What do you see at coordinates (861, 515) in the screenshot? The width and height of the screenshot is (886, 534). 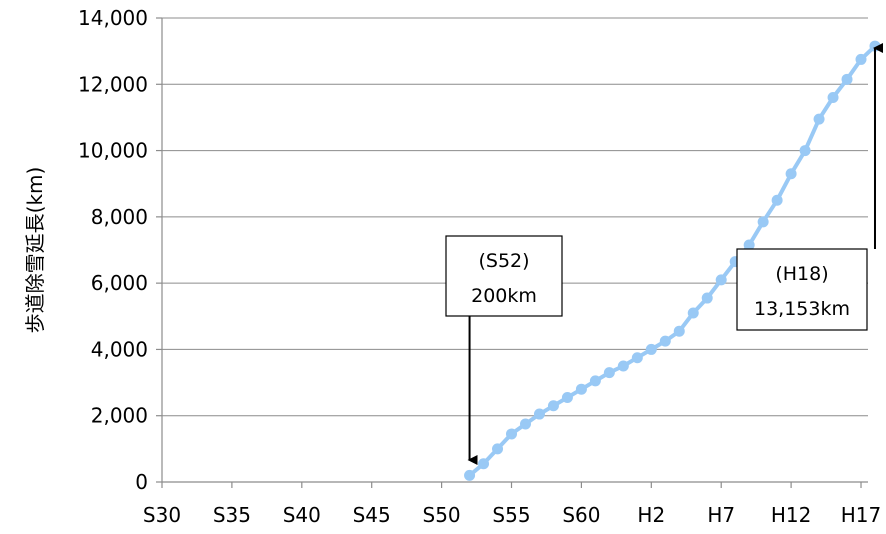 I see `x-tick-label-10: H17` at bounding box center [861, 515].